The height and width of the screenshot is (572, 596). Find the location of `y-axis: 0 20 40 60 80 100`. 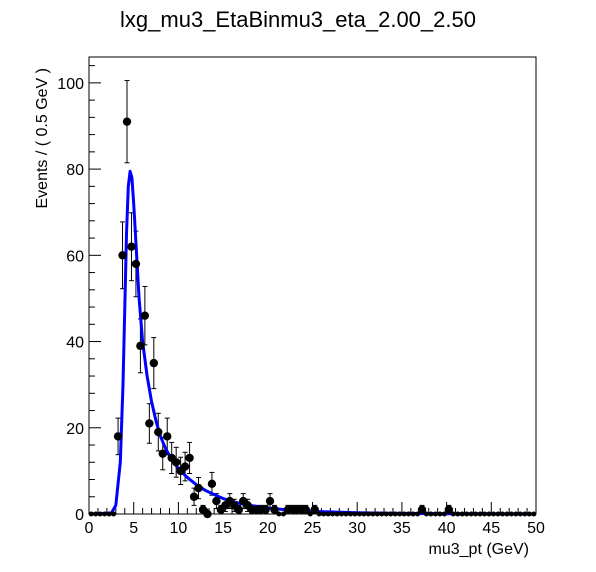

y-axis: 0 20 40 60 80 100 is located at coordinates (79, 294).